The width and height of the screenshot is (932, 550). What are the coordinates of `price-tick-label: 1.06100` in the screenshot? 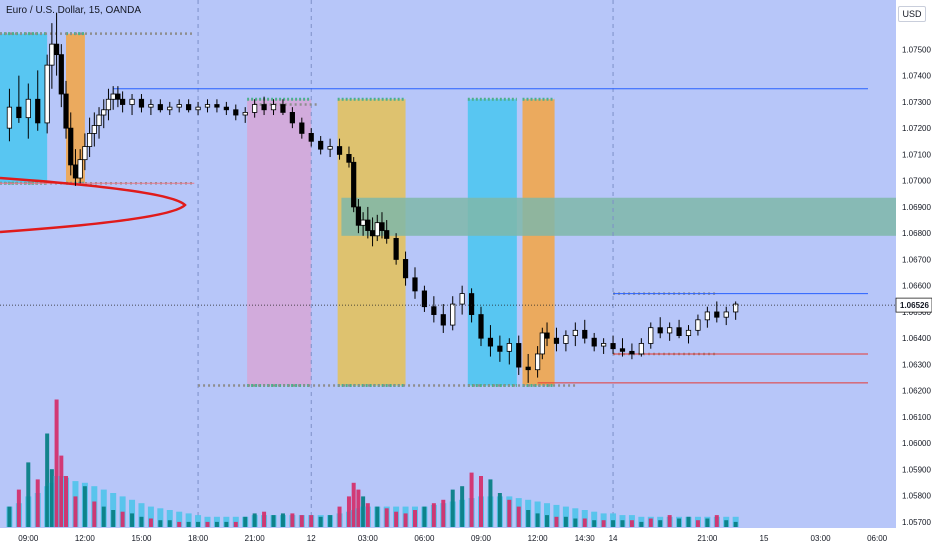 It's located at (916, 417).